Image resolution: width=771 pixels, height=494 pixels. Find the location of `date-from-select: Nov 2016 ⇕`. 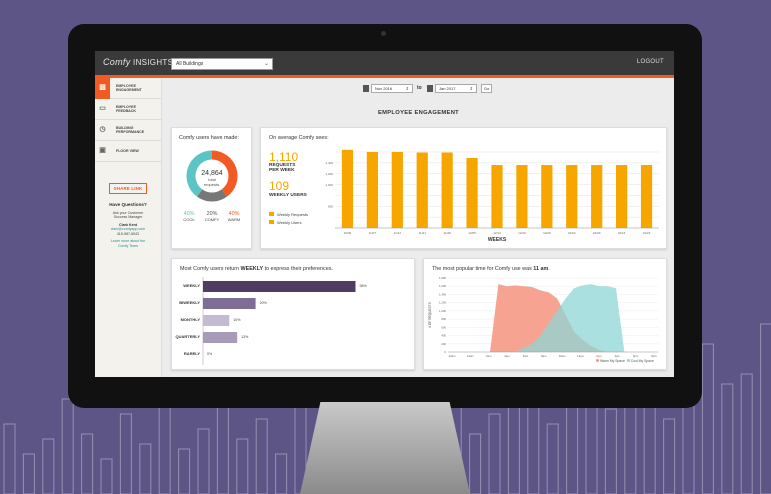

date-from-select: Nov 2016 ⇕ is located at coordinates (392, 88).